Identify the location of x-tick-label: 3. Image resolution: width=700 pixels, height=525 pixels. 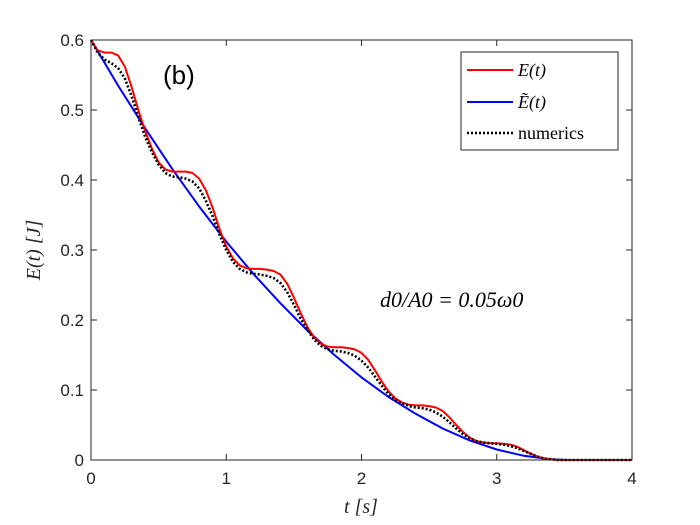
(496, 478).